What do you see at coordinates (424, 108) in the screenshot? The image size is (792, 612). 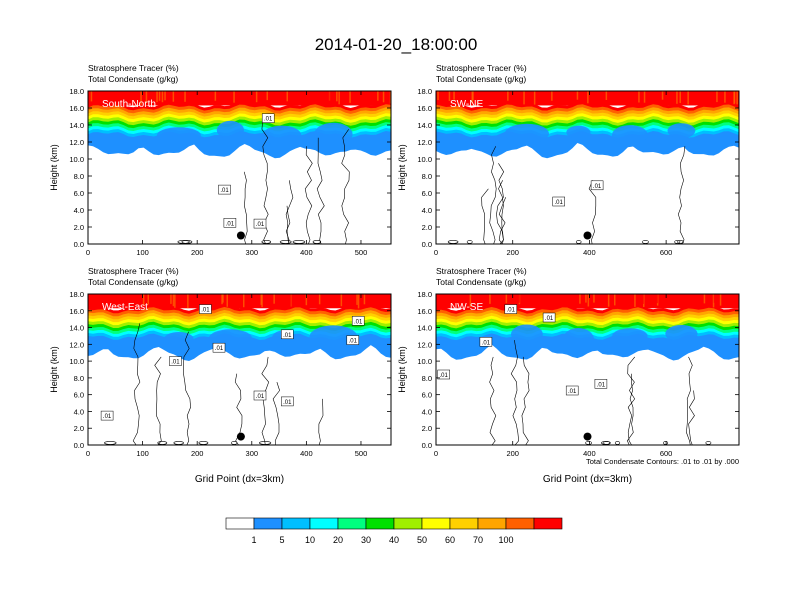 I see `y-tick-label: 16.0` at bounding box center [424, 108].